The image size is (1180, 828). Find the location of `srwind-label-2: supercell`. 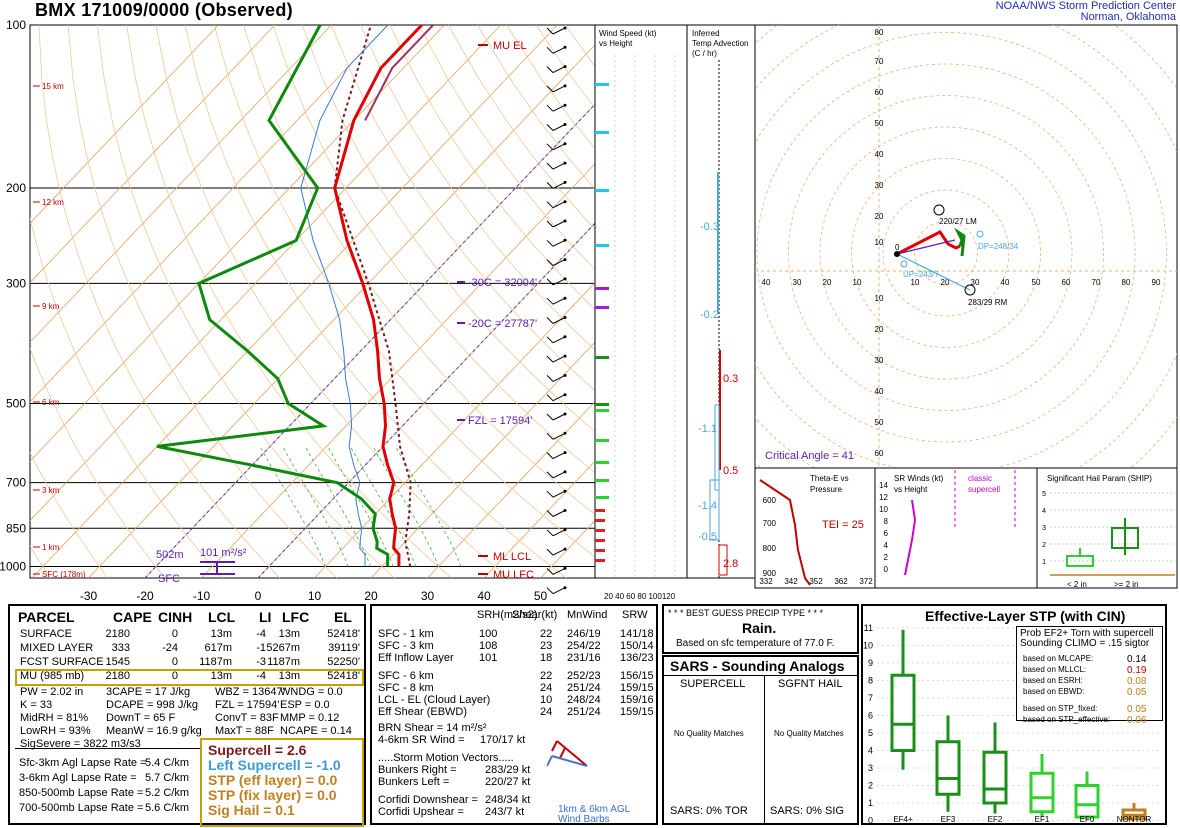

srwind-label-2: supercell is located at coordinates (984, 489).